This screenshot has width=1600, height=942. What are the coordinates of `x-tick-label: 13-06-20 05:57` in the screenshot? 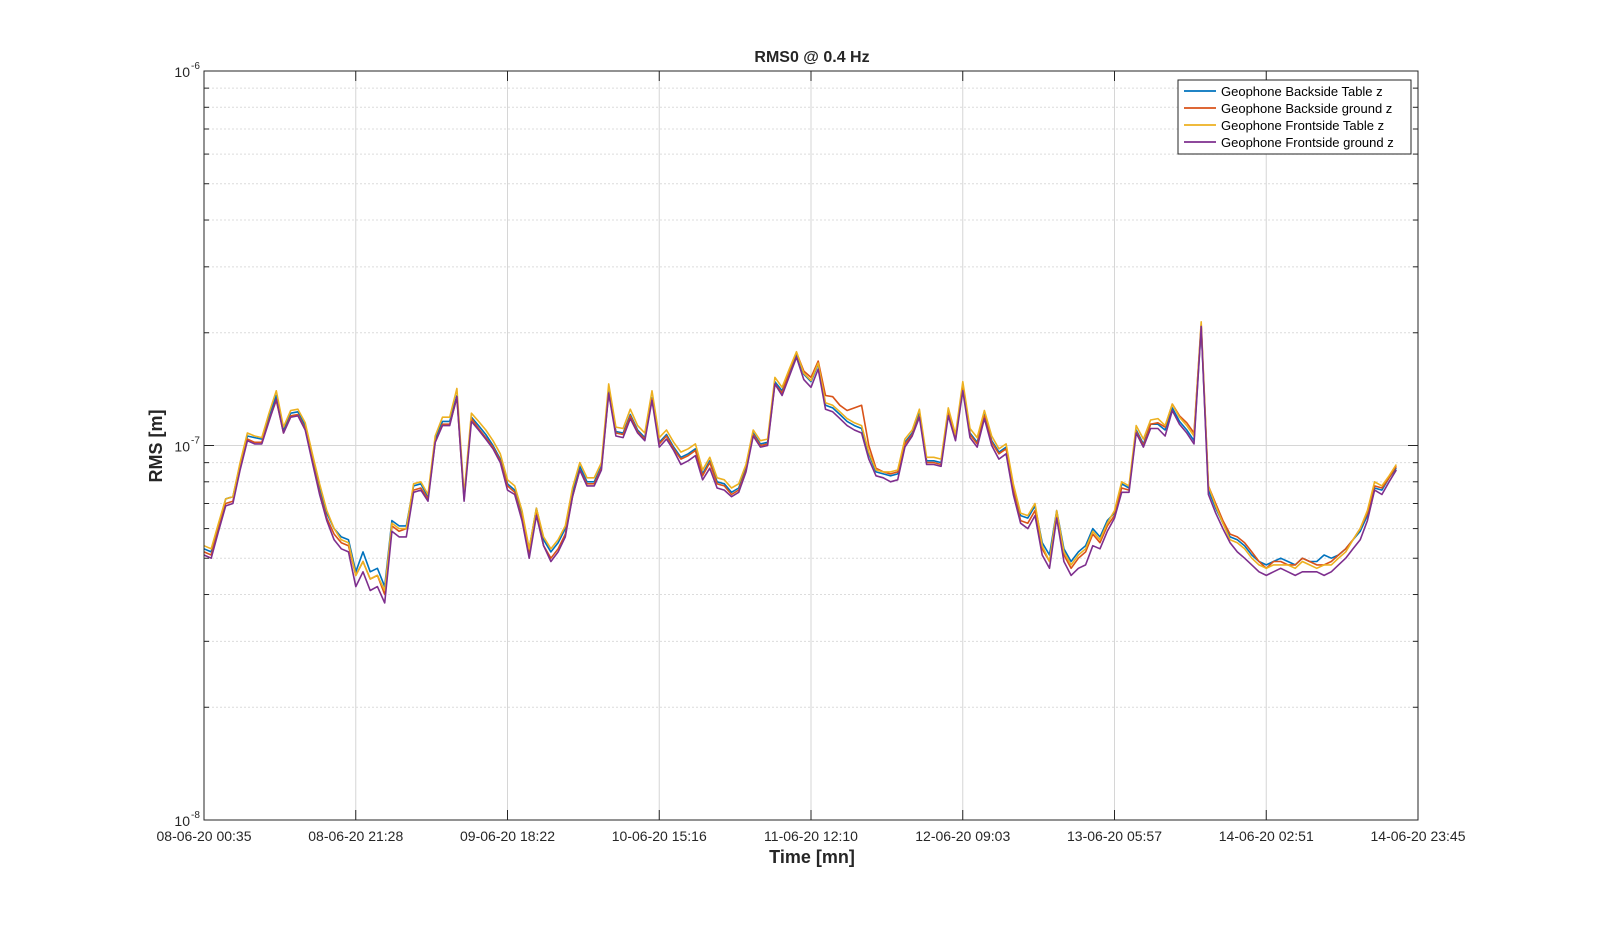 It's located at (1114, 836).